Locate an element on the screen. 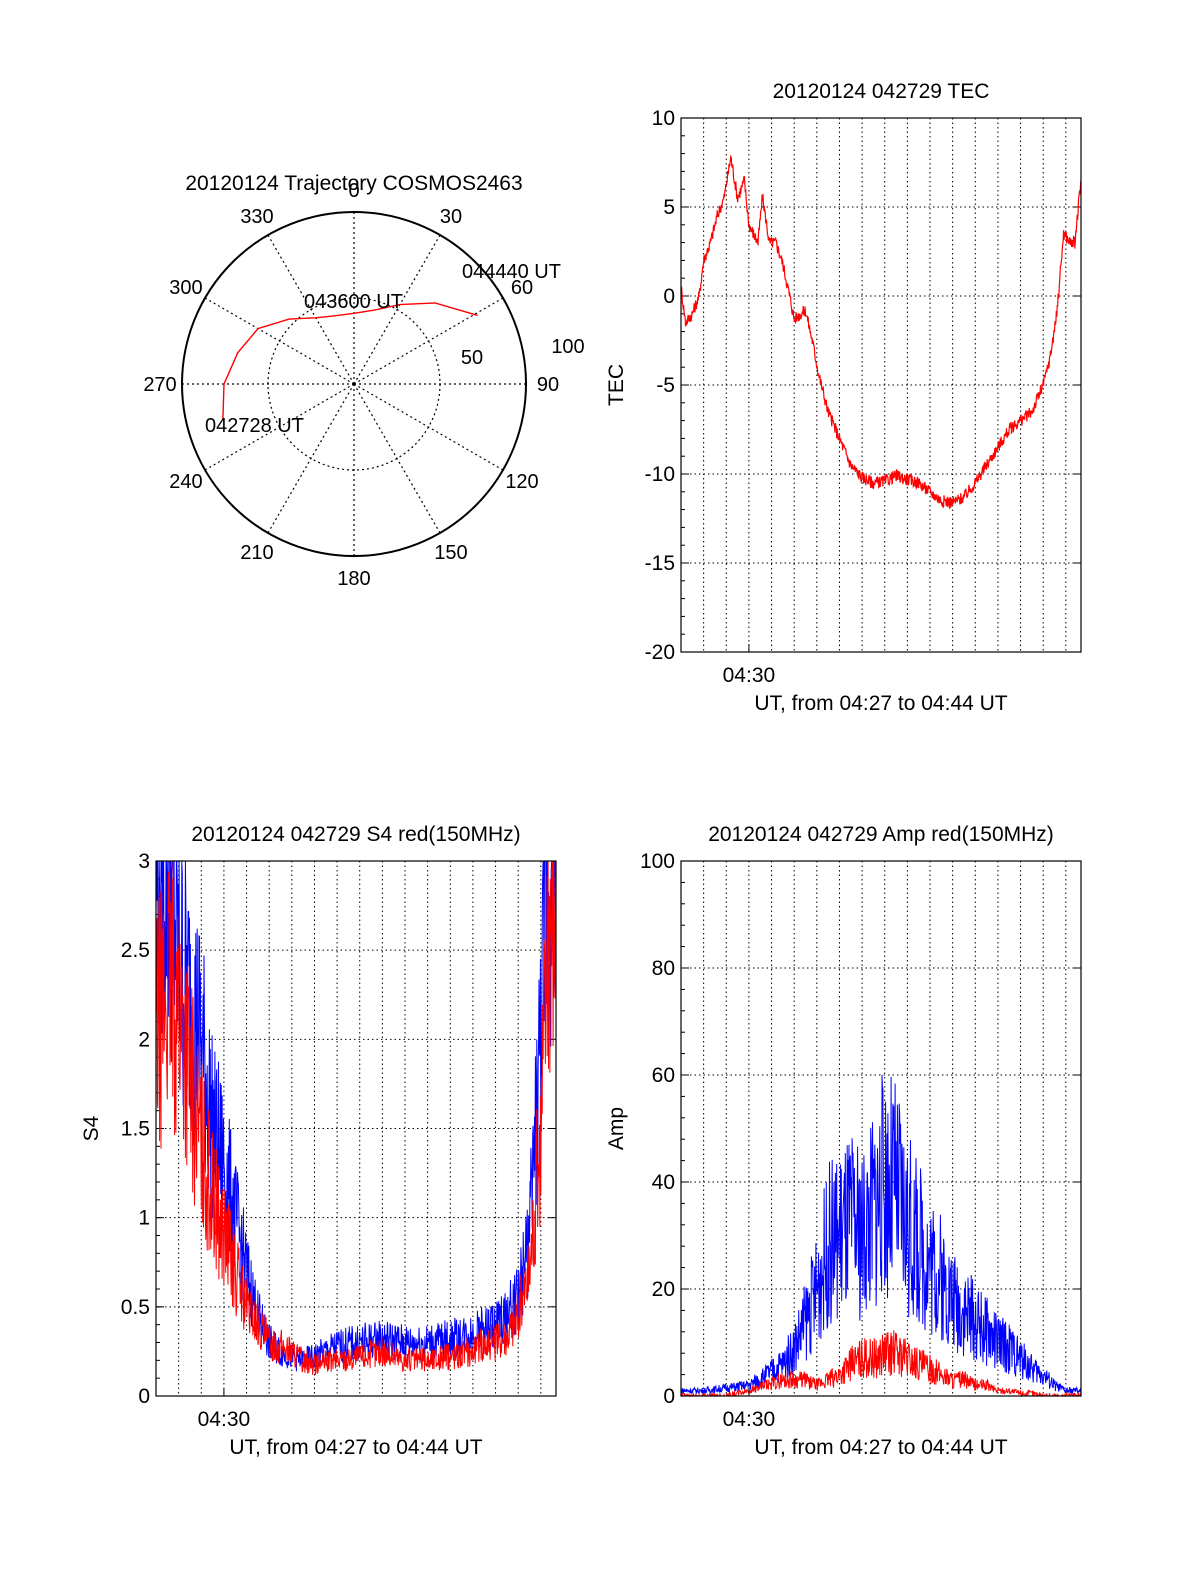  polar-azimuth-label: 210 is located at coordinates (256, 553).